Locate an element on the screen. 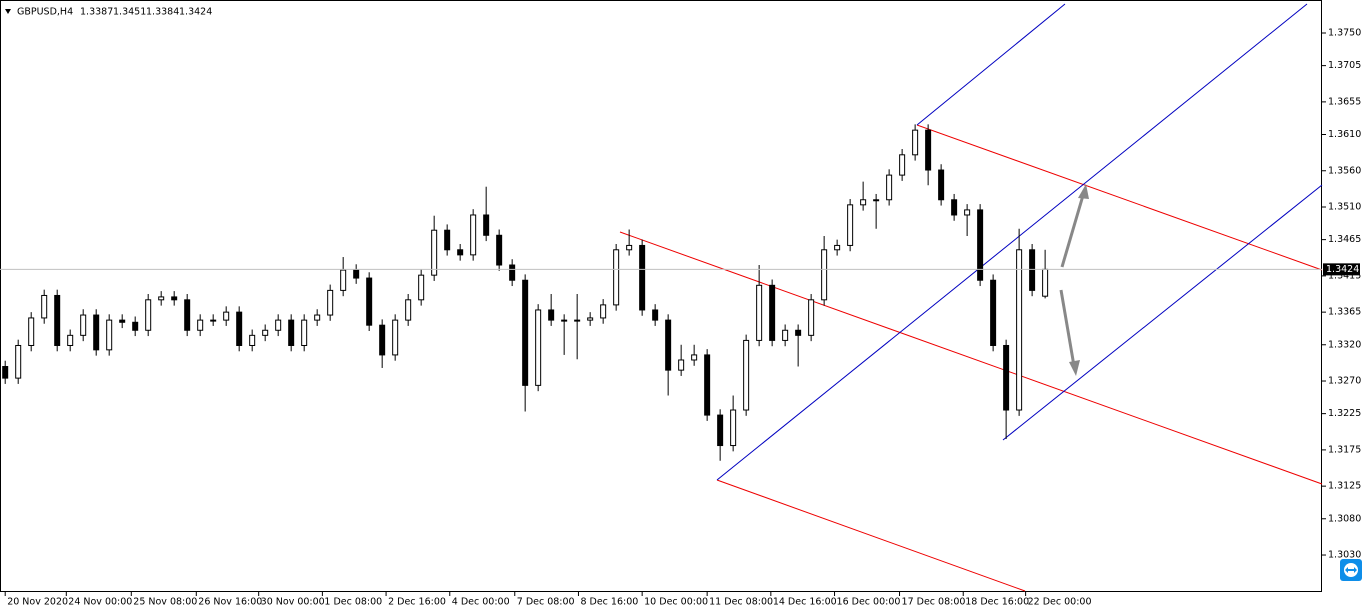  x-tick-label: 8 Dec 16:00 is located at coordinates (609, 602).